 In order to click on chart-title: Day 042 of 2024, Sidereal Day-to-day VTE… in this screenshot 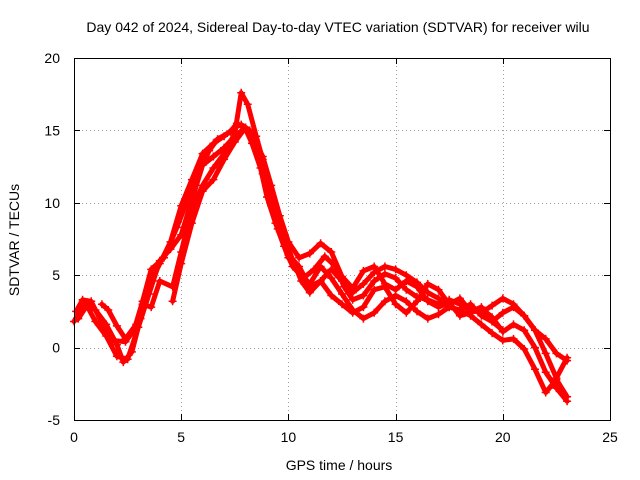, I will do `click(337, 27)`.